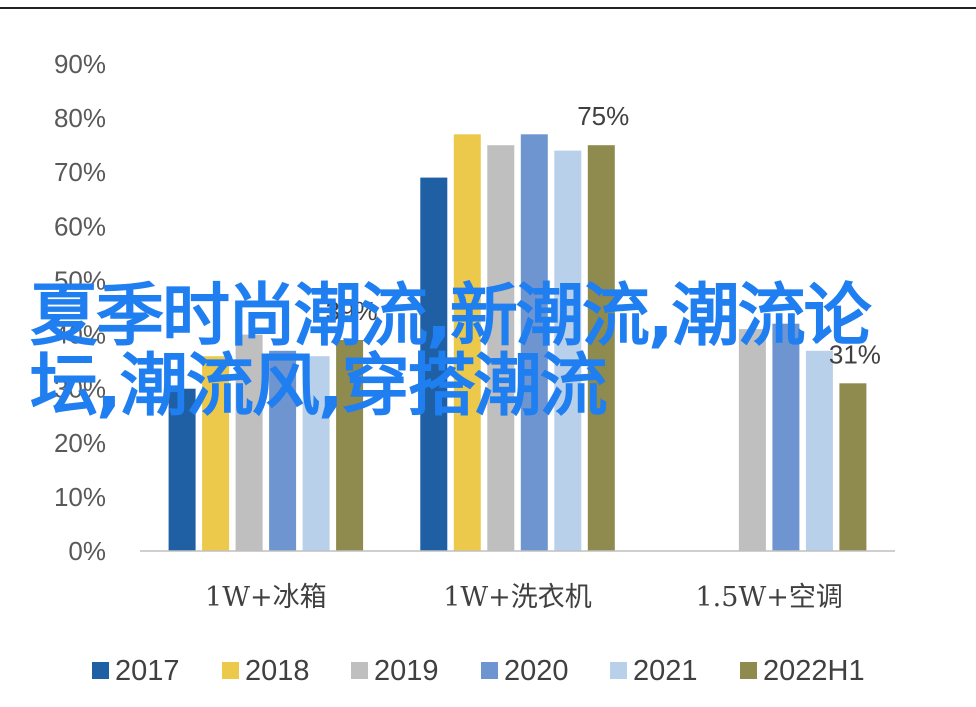  What do you see at coordinates (748, 670) in the screenshot?
I see `legend-swatch-2022H1` at bounding box center [748, 670].